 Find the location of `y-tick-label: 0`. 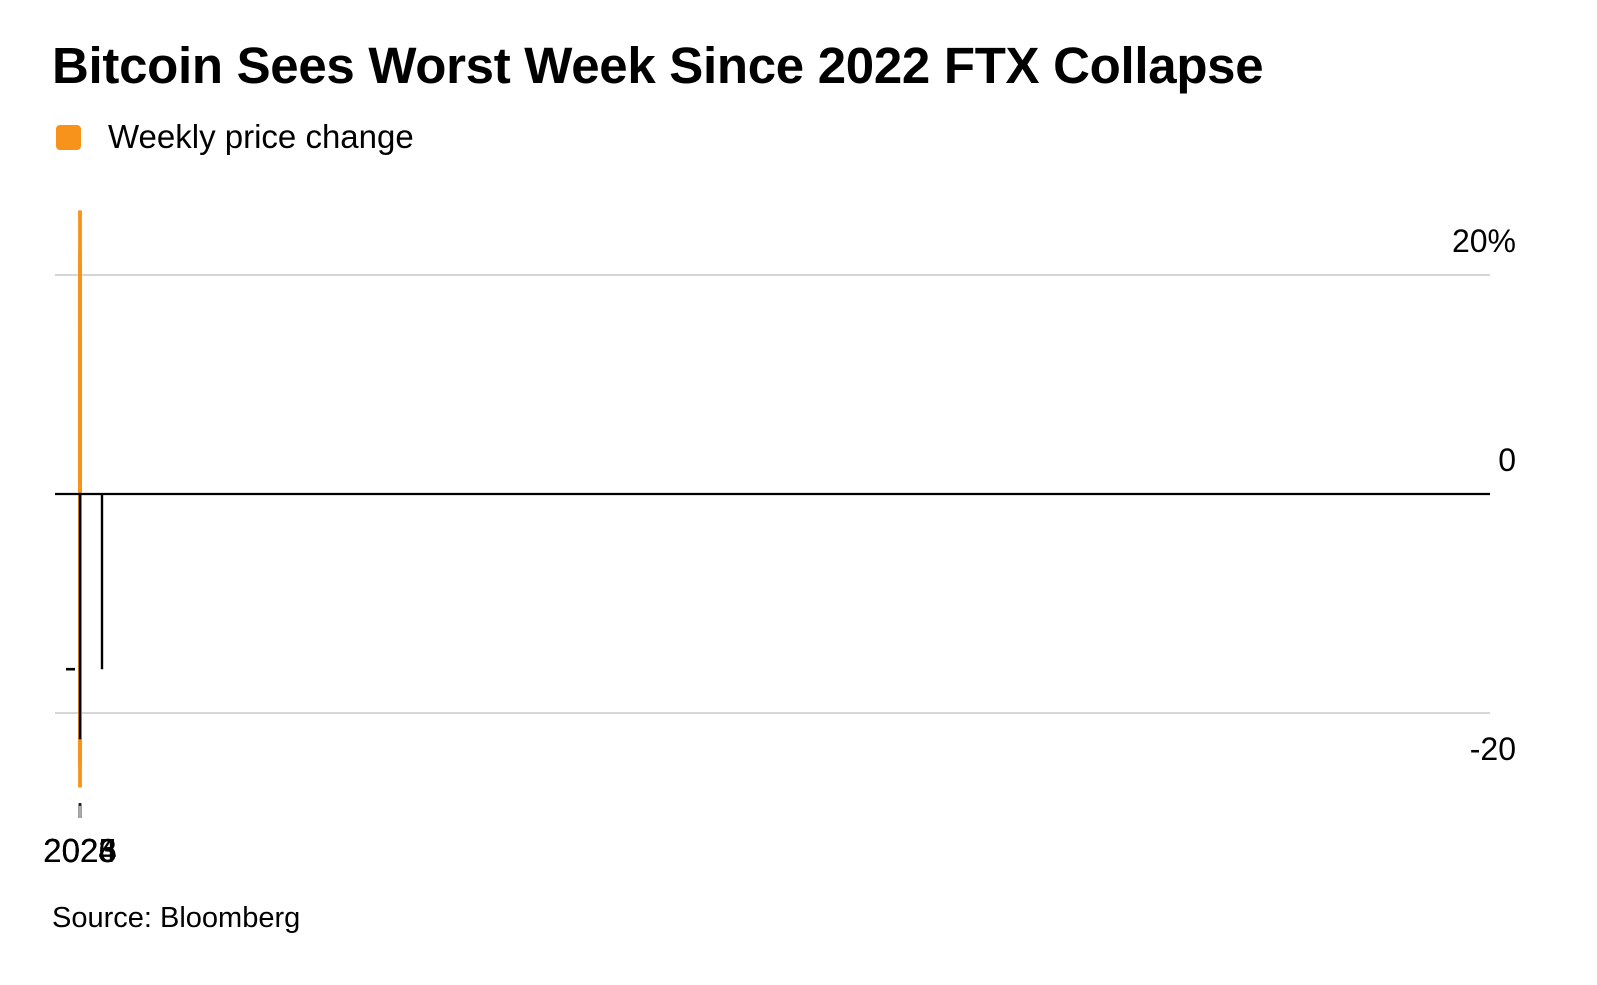

y-tick-label: 0 is located at coordinates (1507, 460).